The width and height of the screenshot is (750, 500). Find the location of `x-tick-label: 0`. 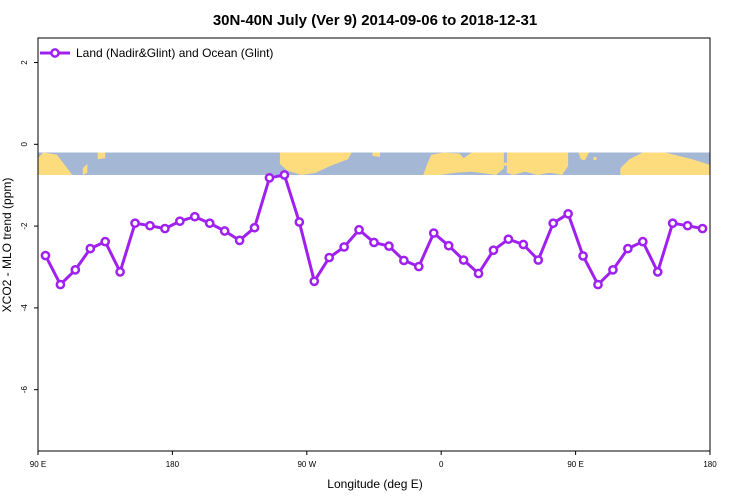

x-tick-label: 0 is located at coordinates (441, 464).